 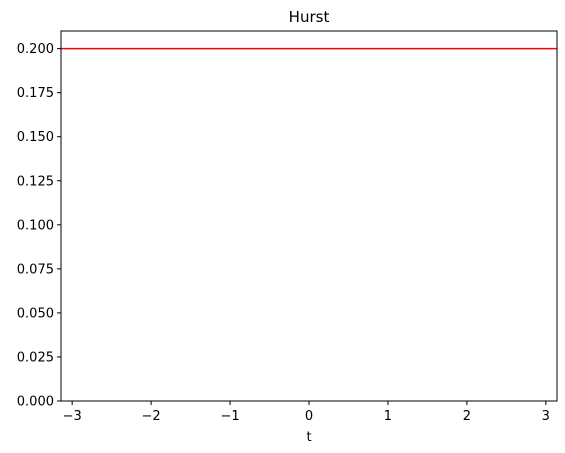 What do you see at coordinates (151, 416) in the screenshot?
I see `x-tick-label: −2` at bounding box center [151, 416].